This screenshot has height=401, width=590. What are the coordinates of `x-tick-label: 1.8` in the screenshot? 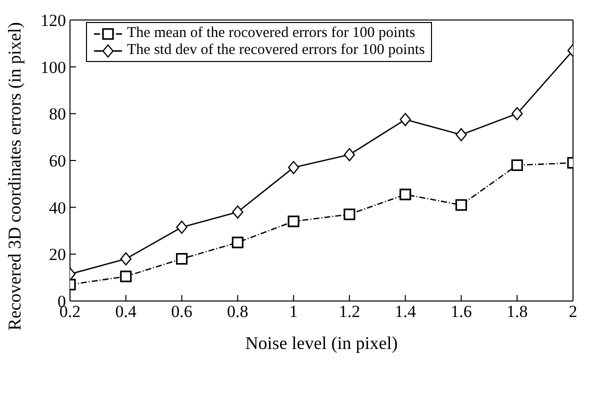 It's located at (517, 312).